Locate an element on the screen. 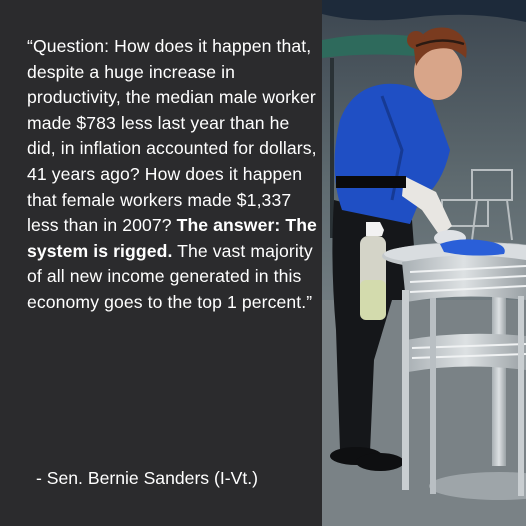 This screenshot has height=526, width=526. table-base is located at coordinates (477, 486).